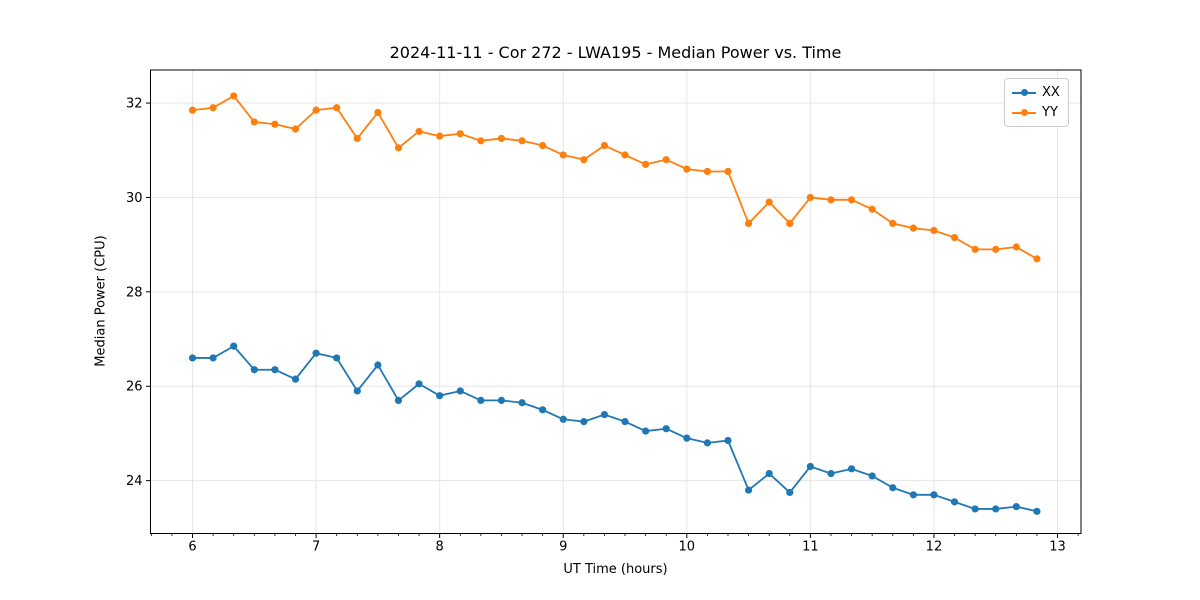 This screenshot has width=1200, height=600. I want to click on x-tick-labels: 6 7 8 9 10 11 12 13, so click(627, 543).